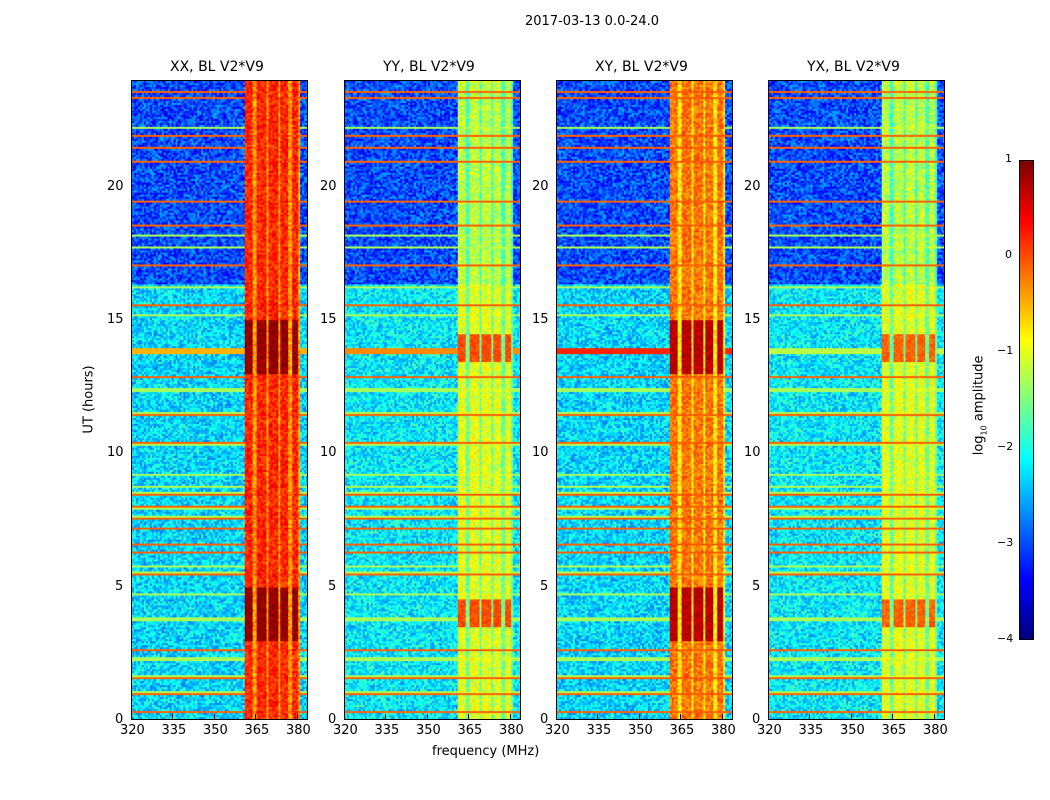 This screenshot has height=800, width=1050. I want to click on colorbar-tick-label: −4, so click(1005, 638).